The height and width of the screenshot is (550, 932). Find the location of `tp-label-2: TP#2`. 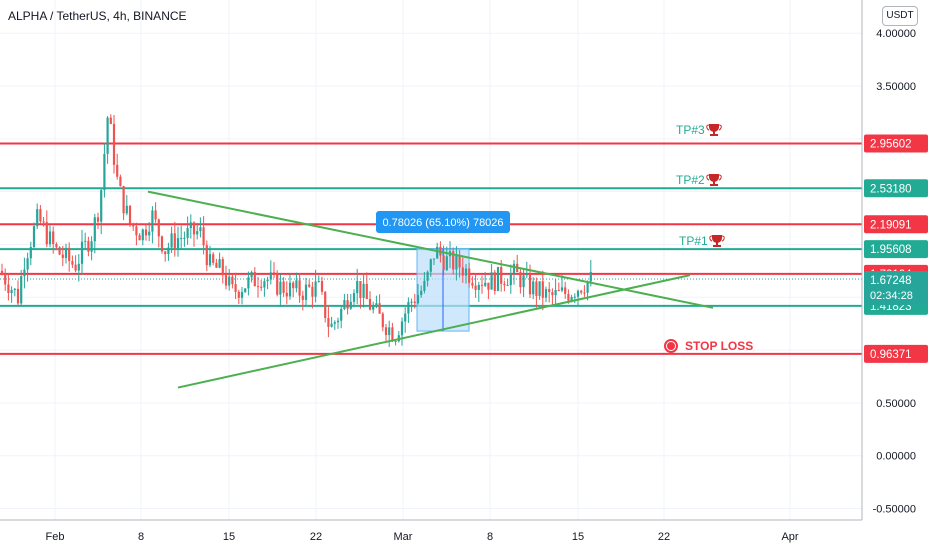

tp-label-2: TP#2 is located at coordinates (690, 180).